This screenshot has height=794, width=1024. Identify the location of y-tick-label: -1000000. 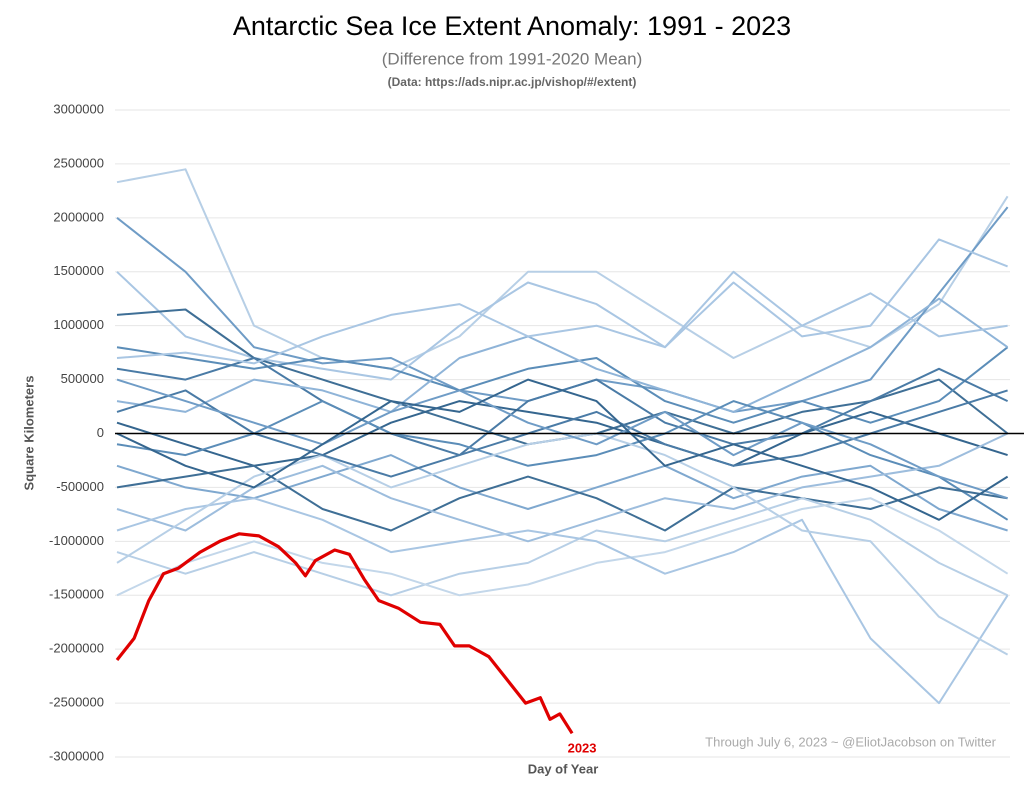
(76, 540).